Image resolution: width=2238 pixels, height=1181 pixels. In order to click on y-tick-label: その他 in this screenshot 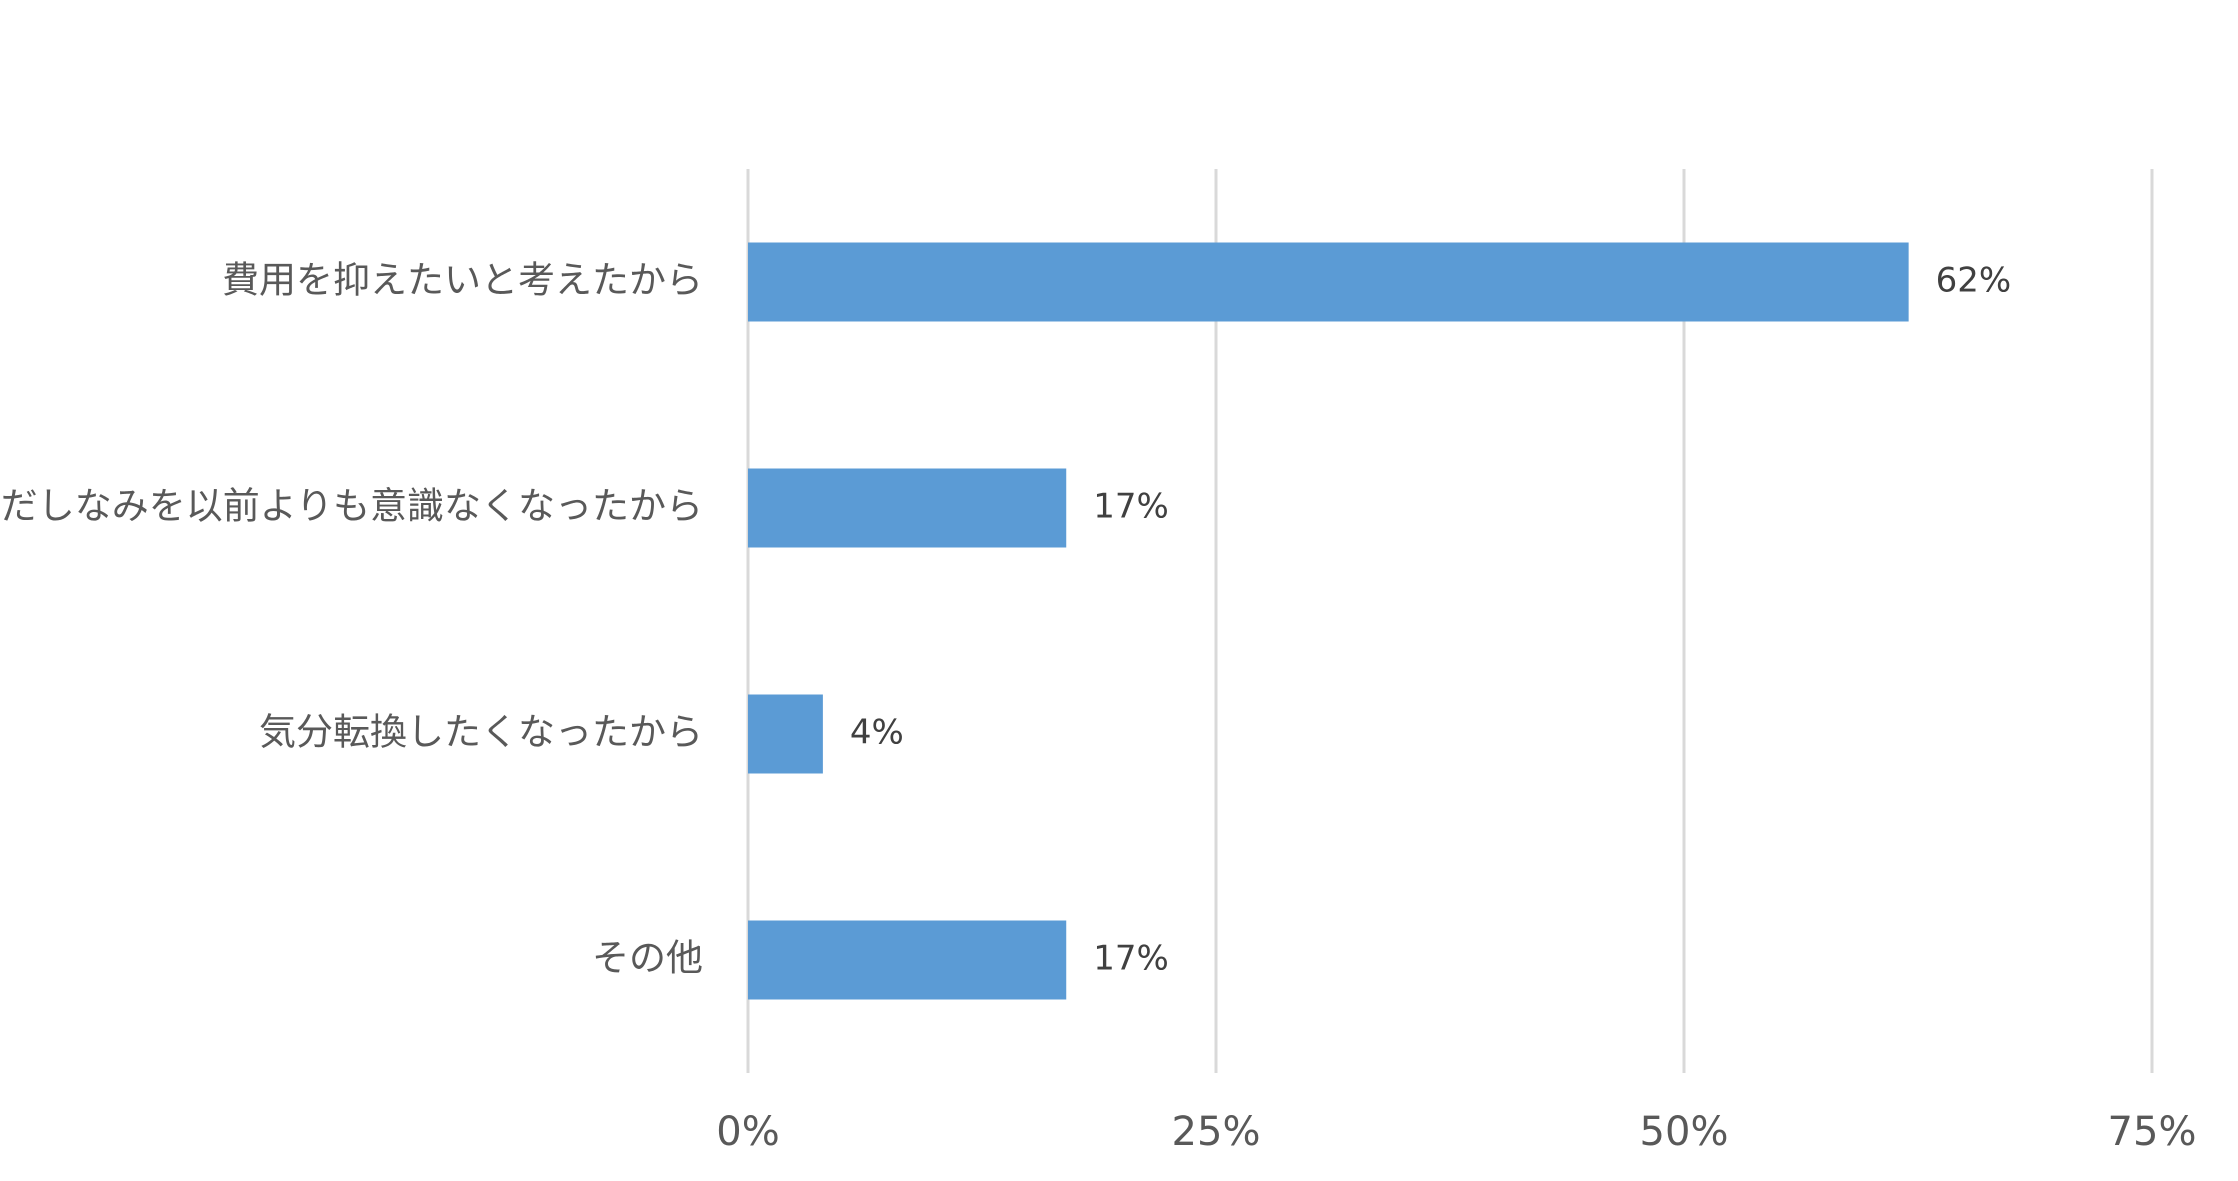, I will do `click(647, 958)`.